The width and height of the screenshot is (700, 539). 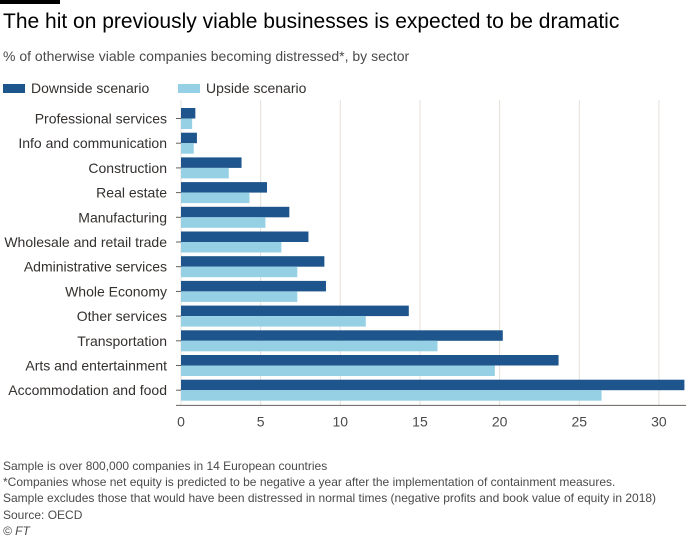 What do you see at coordinates (127, 168) in the screenshot?
I see `category-label: Construction` at bounding box center [127, 168].